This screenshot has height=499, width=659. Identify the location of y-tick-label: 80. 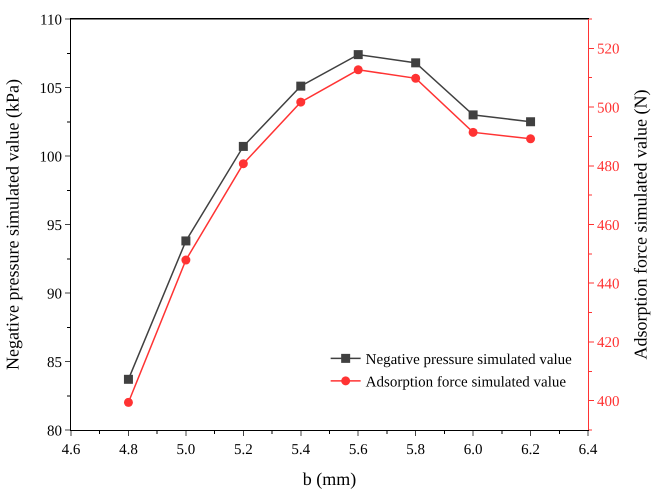
(54, 431).